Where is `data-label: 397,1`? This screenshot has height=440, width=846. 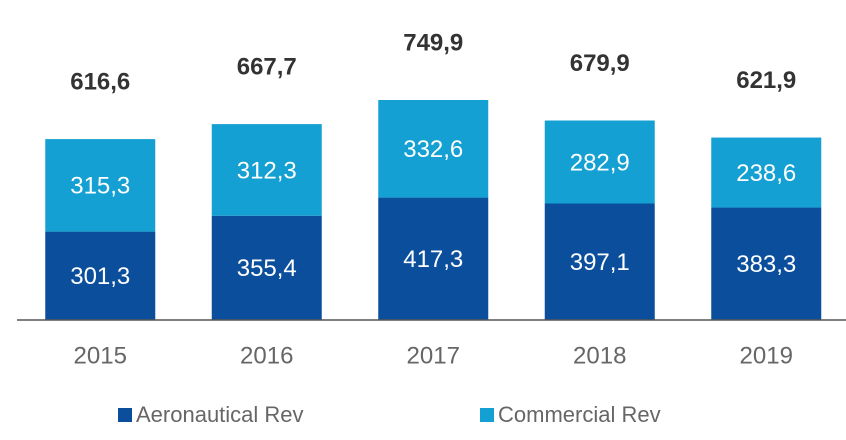 data-label: 397,1 is located at coordinates (600, 262).